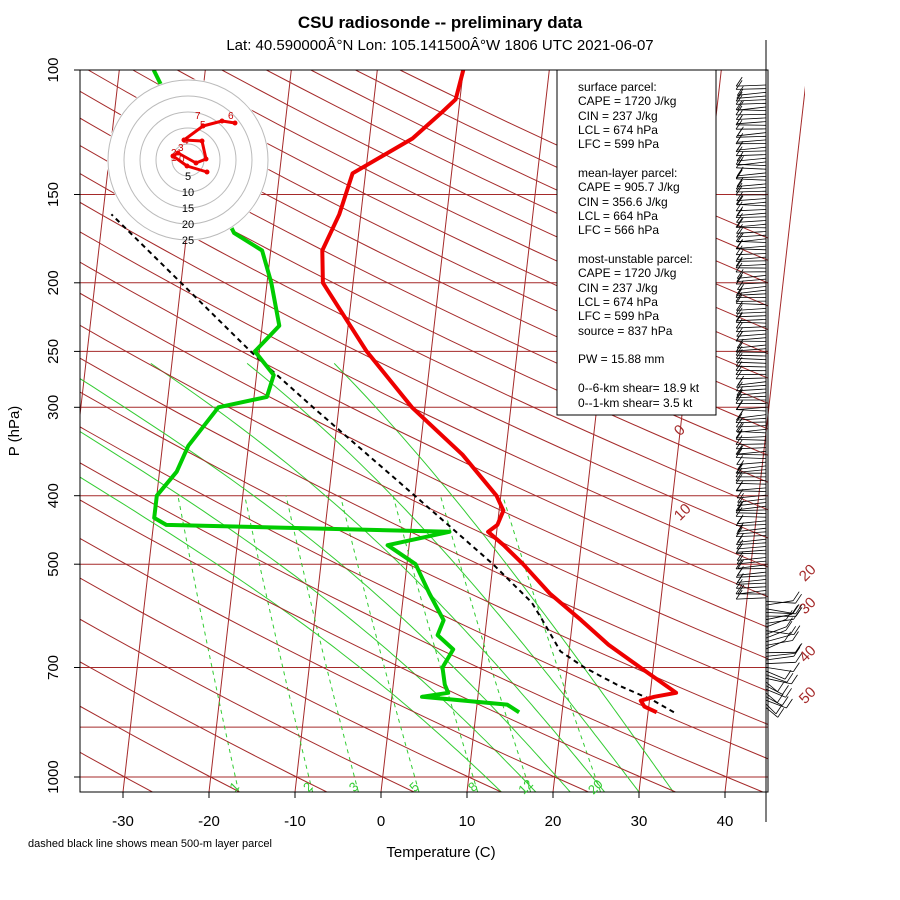 Image resolution: width=900 pixels, height=900 pixels. What do you see at coordinates (635, 259) in the screenshot?
I see `most-unstable-parcel-header: most-unstable parcel:` at bounding box center [635, 259].